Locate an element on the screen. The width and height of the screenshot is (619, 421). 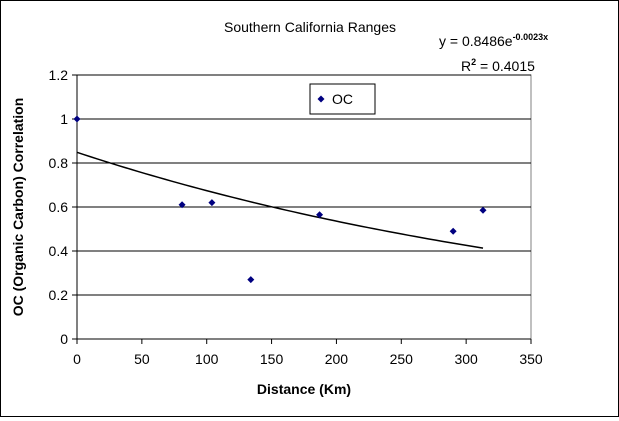
trend-equation: y = 0.8486e-0.0023x is located at coordinates (493, 40).